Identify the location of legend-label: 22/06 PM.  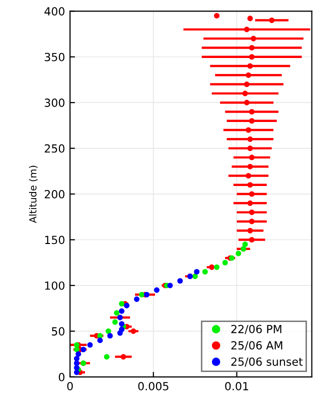
(256, 329).